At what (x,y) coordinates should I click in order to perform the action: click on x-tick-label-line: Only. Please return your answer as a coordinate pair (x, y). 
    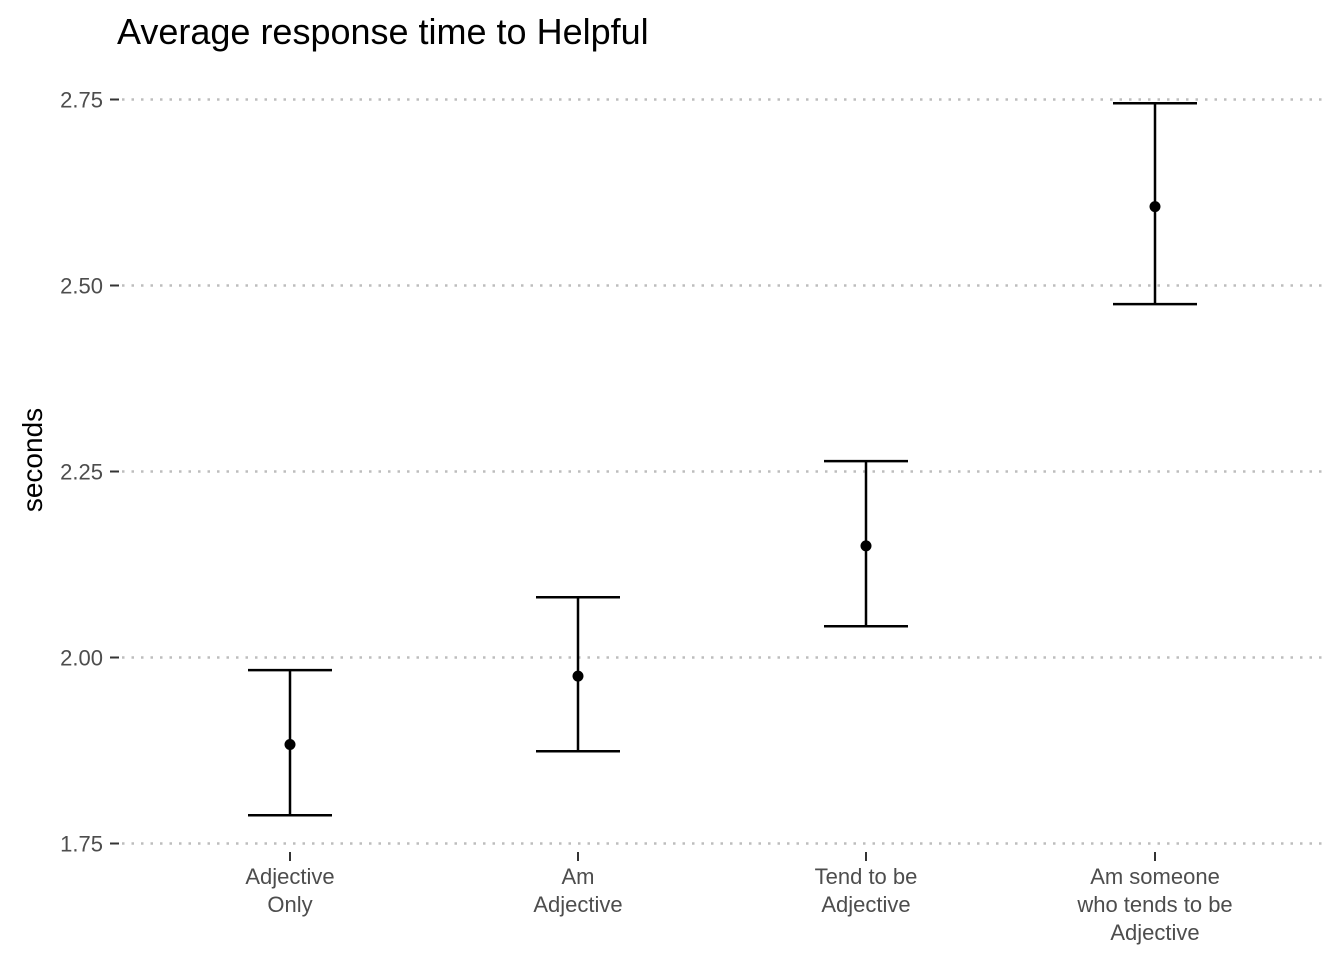
    Looking at the image, I should click on (289, 904).